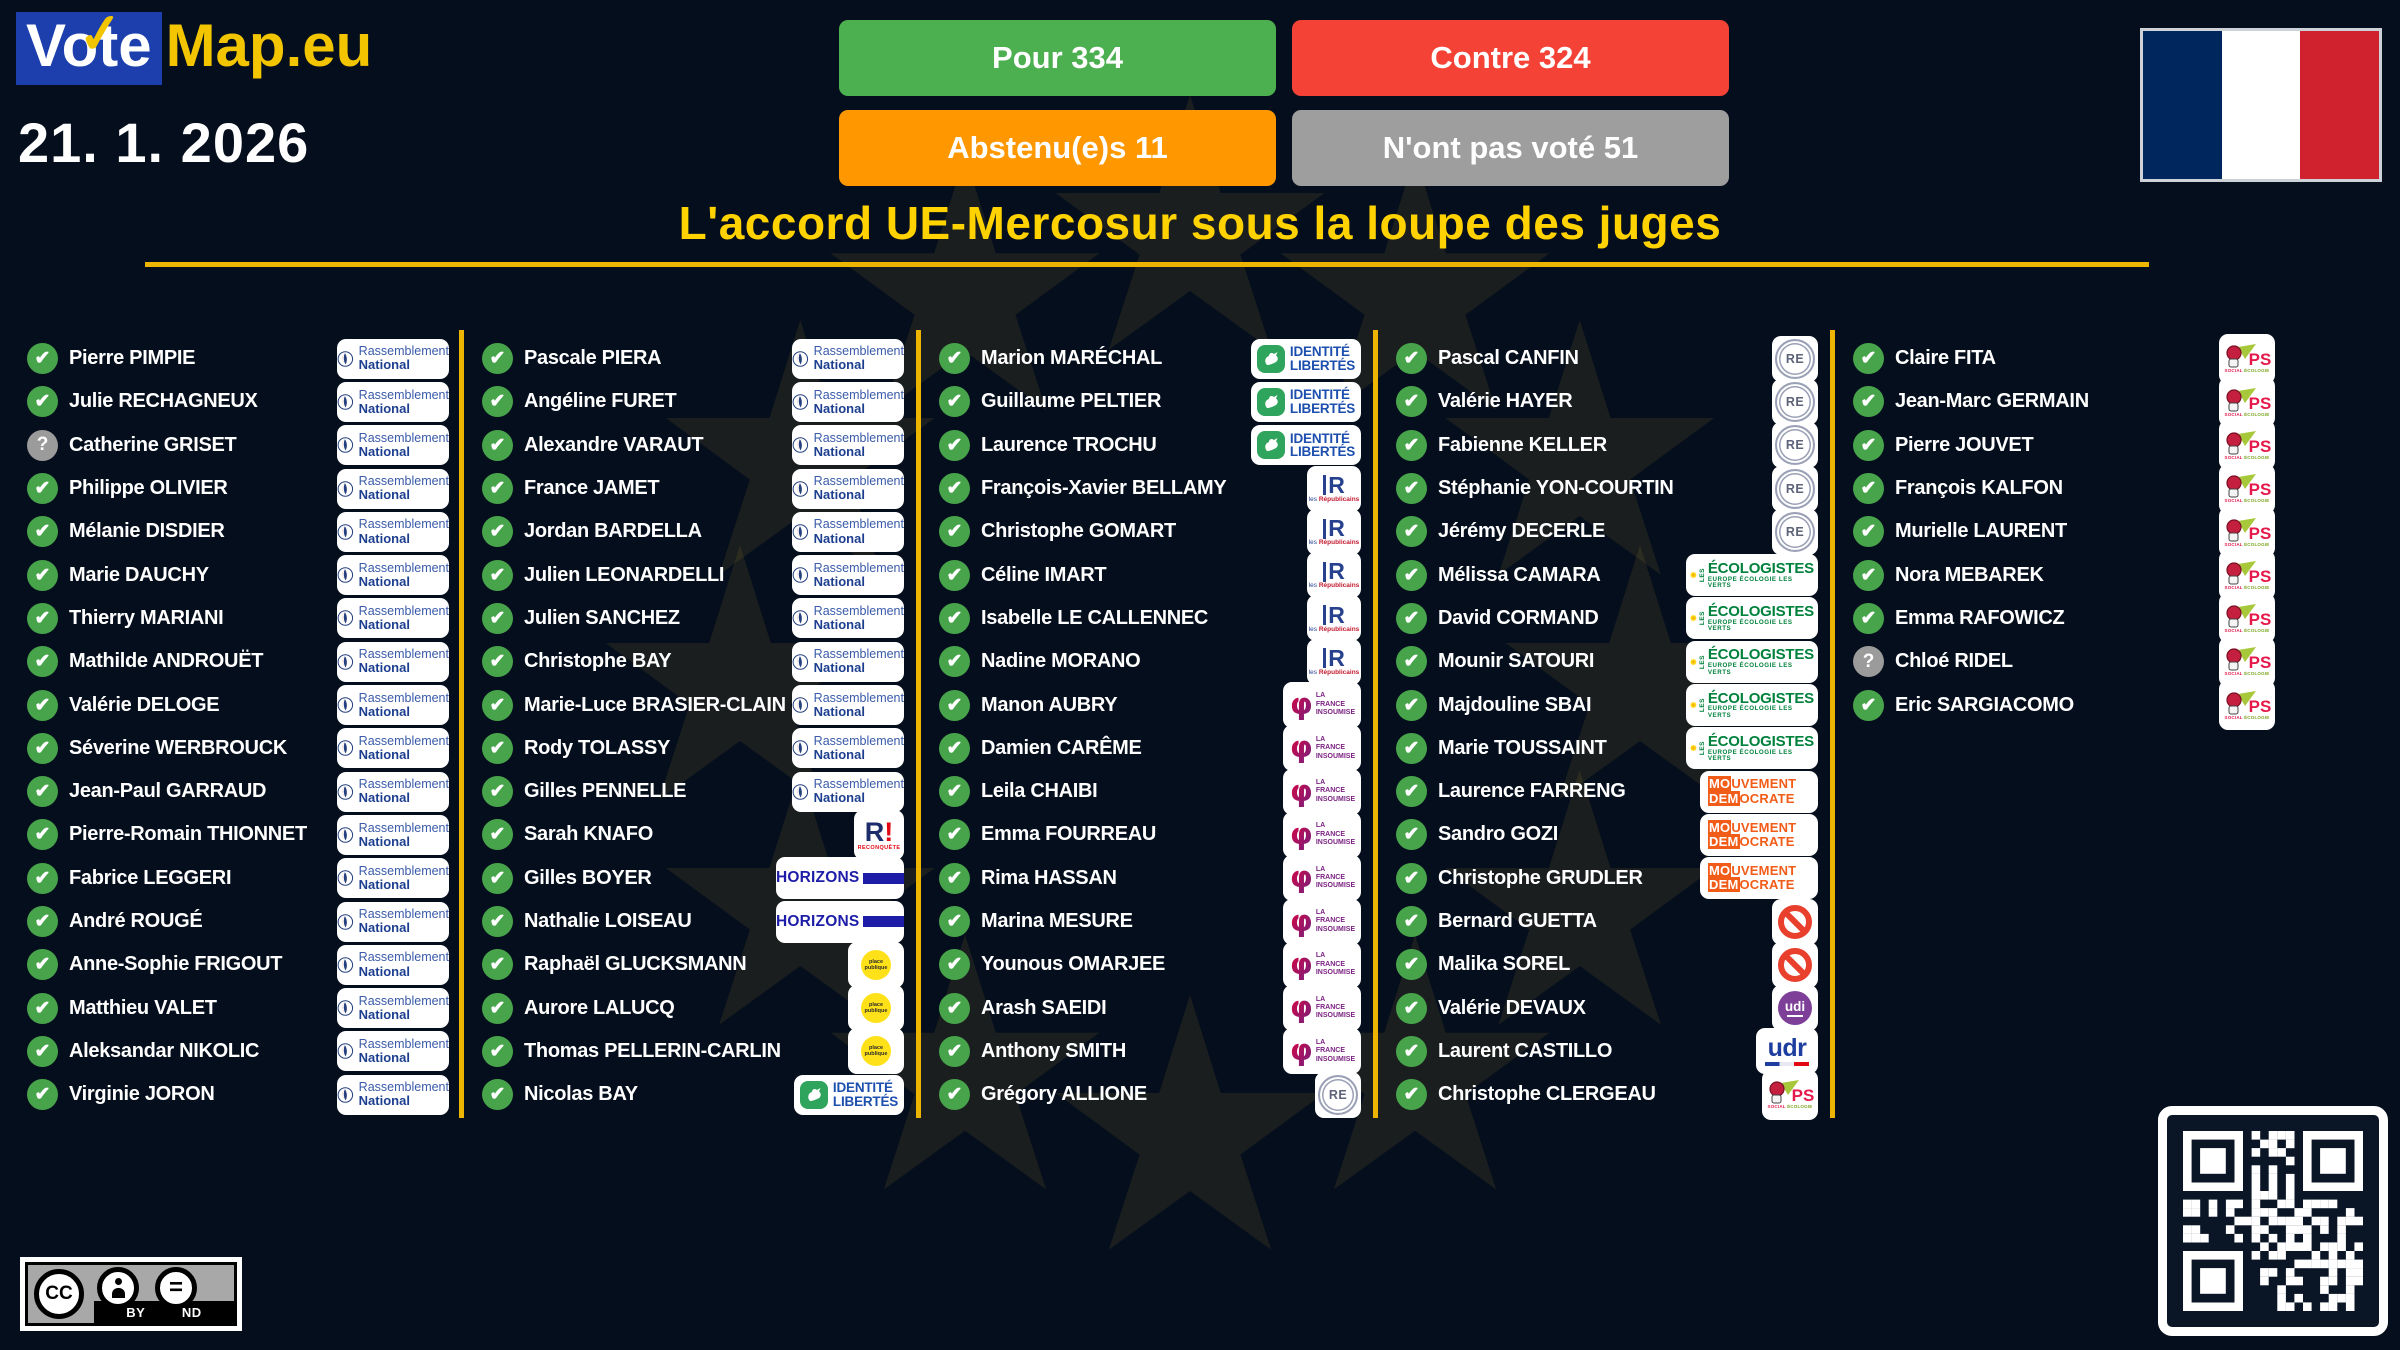  What do you see at coordinates (1154, 791) in the screenshot?
I see `mep-row: ✔ Leila CHAIBI φ LA FRANCE INSOUMISE` at bounding box center [1154, 791].